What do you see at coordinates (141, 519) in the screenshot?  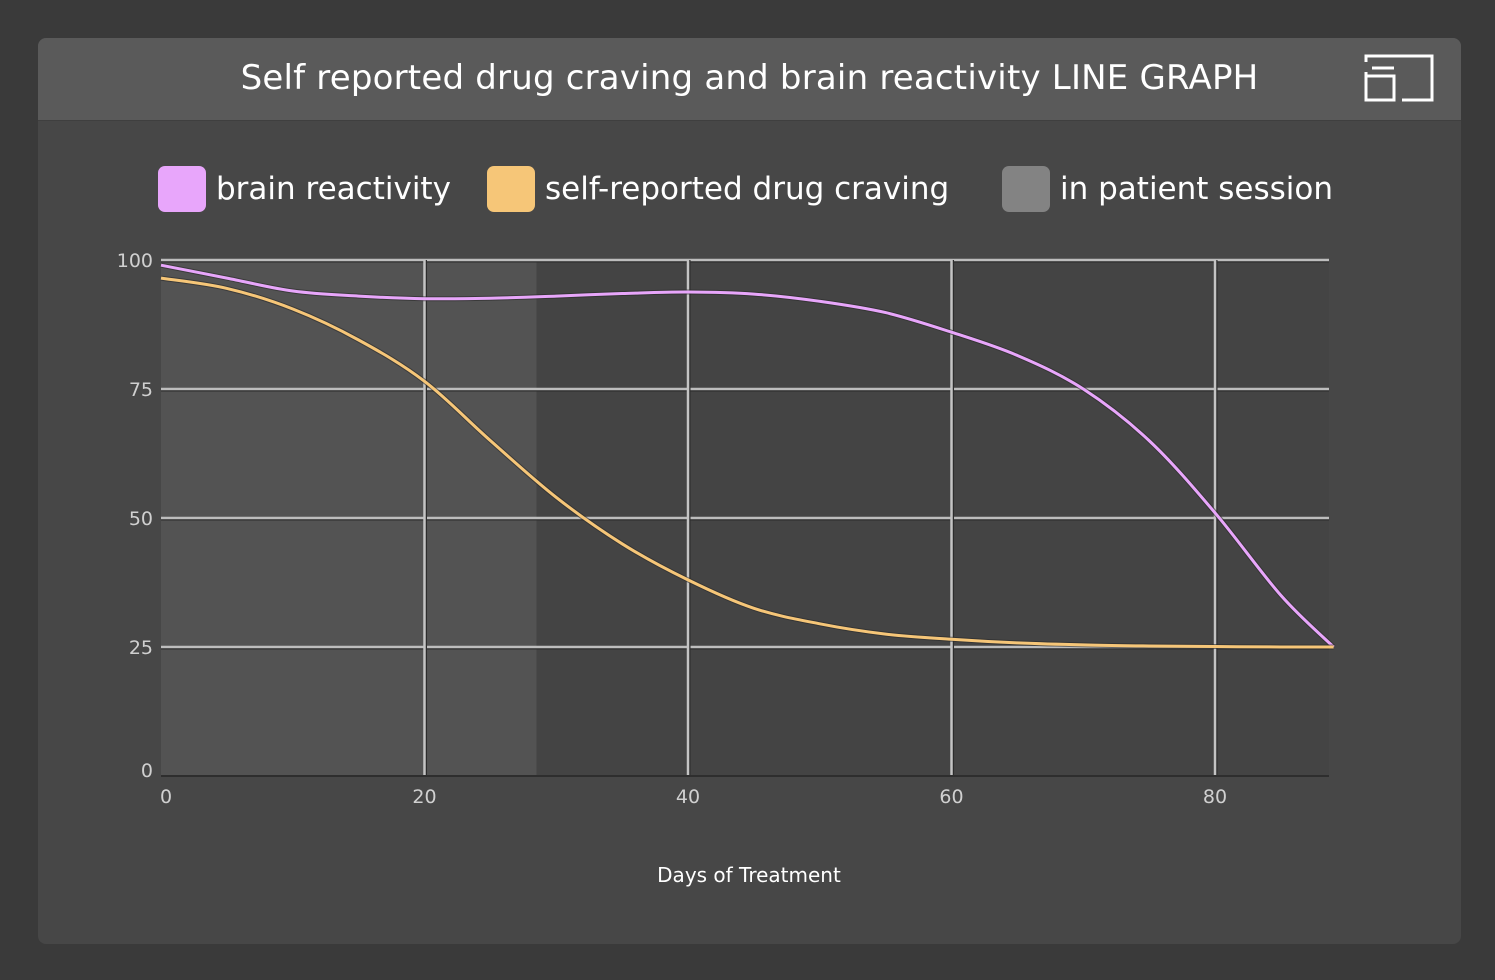 I see `y-tick-label: 50` at bounding box center [141, 519].